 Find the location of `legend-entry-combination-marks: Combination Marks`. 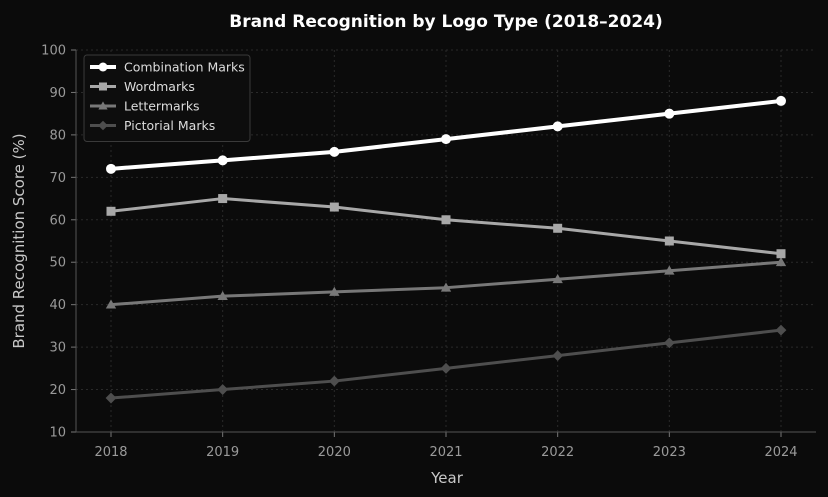

legend-entry-combination-marks: Combination Marks is located at coordinates (167, 67).